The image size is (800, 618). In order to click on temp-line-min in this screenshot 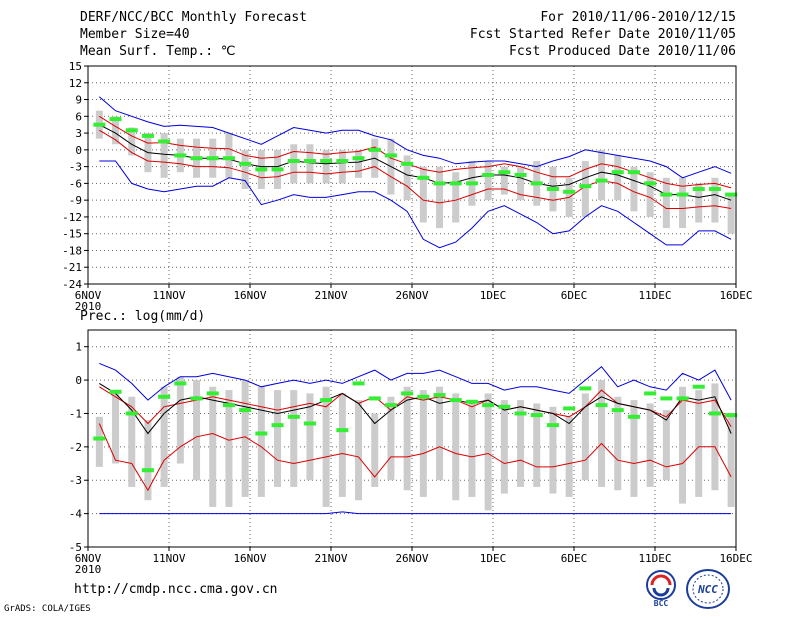, I will do `click(415, 204)`.